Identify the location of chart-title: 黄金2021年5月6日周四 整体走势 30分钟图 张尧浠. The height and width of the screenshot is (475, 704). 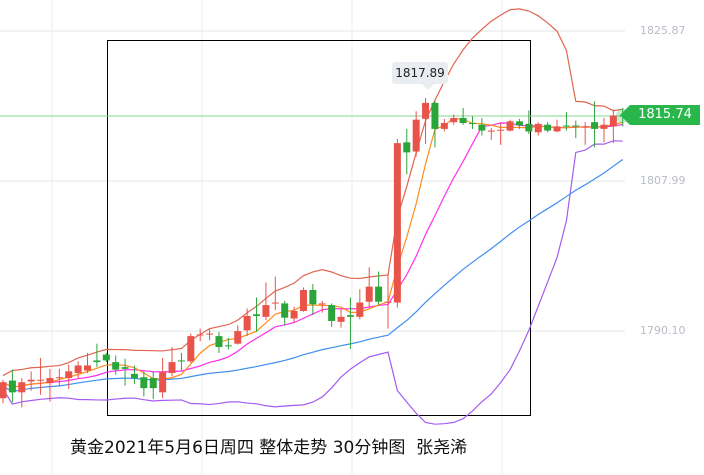
(269, 448).